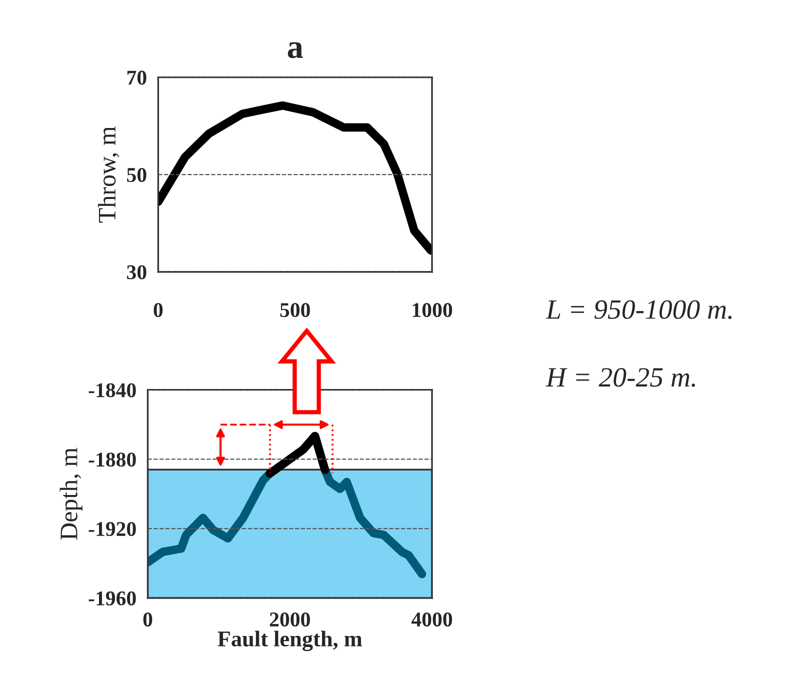 The image size is (803, 678). Describe the element at coordinates (136, 175) in the screenshot. I see `y-tick-label: 50` at that location.